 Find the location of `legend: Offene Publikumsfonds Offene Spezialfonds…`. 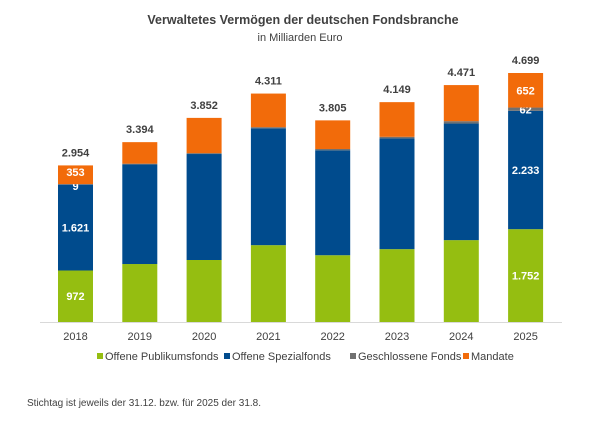

legend: Offene Publikumsfonds Offene Spezialfonds… is located at coordinates (305, 357).